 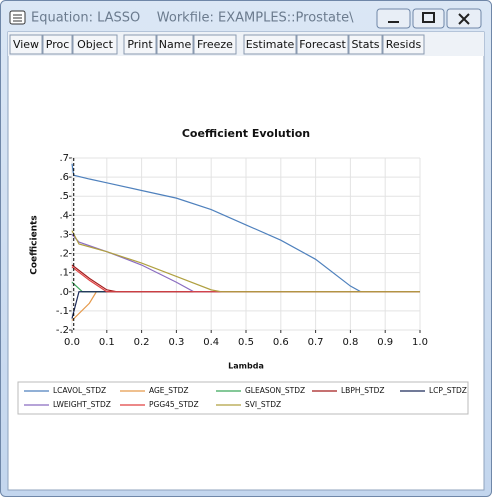 What do you see at coordinates (17, 18) in the screenshot?
I see `window-icon-lines` at bounding box center [17, 18].